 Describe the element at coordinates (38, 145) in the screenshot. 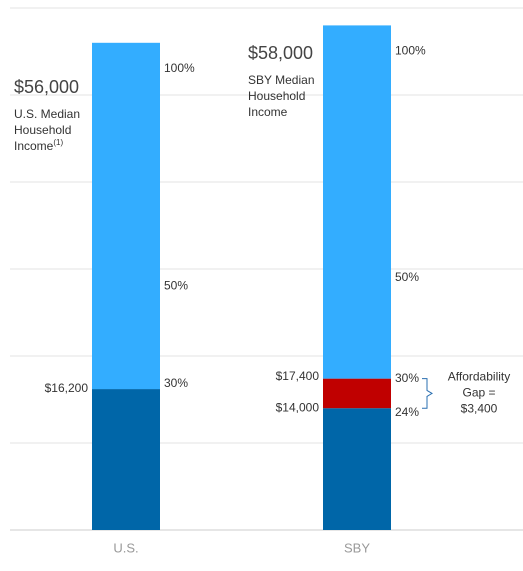

I see `caption-line: Income(1)` at that location.